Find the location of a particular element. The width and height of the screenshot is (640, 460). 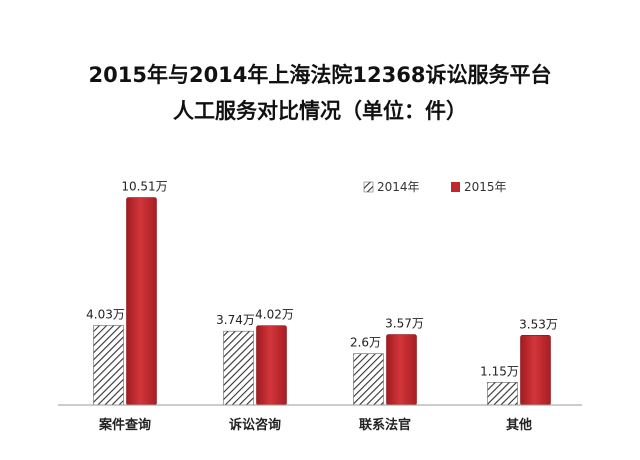

chart-title-line-1: 2015年与2014年上海法院12368诉讼服务平台 is located at coordinates (320, 75).